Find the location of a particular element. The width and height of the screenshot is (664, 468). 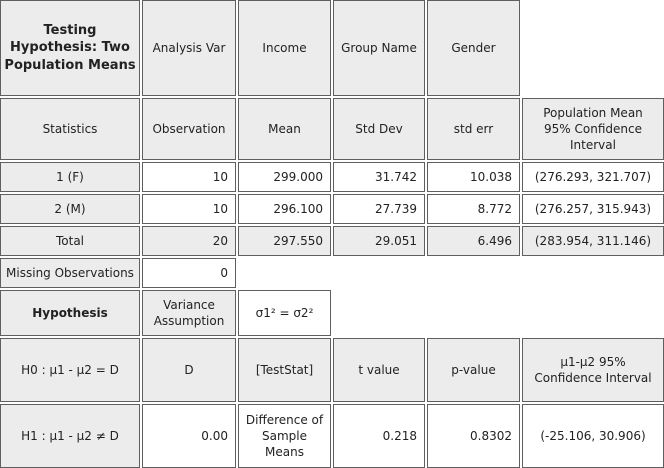

col-statistics-text: Statistics is located at coordinates (70, 128).